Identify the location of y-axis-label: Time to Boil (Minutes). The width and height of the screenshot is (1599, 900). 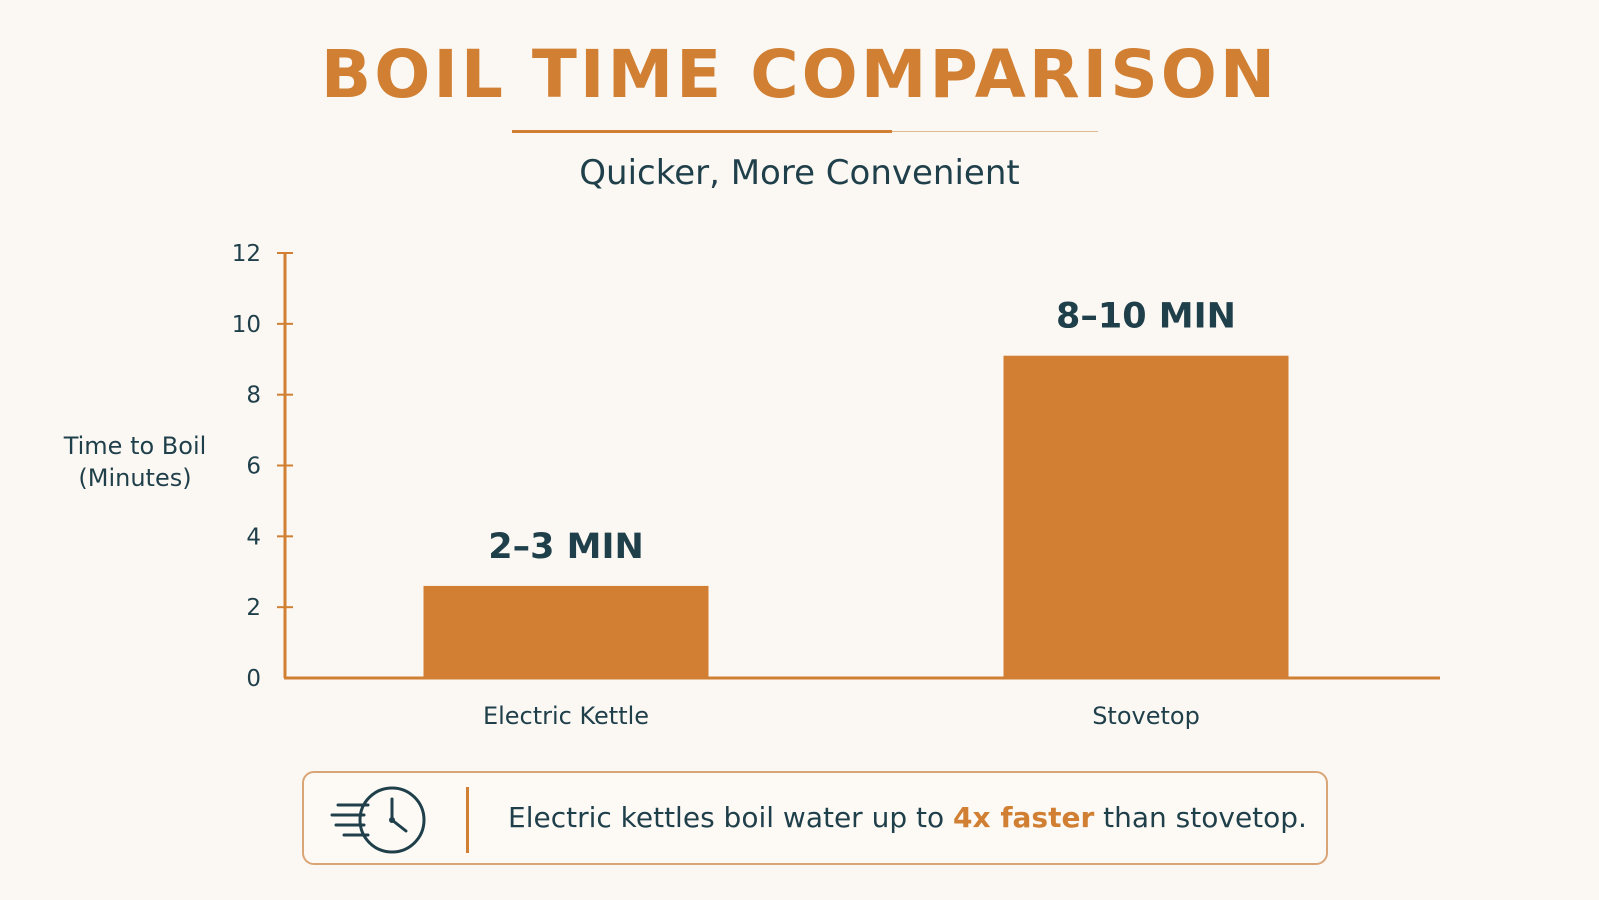
(135, 462).